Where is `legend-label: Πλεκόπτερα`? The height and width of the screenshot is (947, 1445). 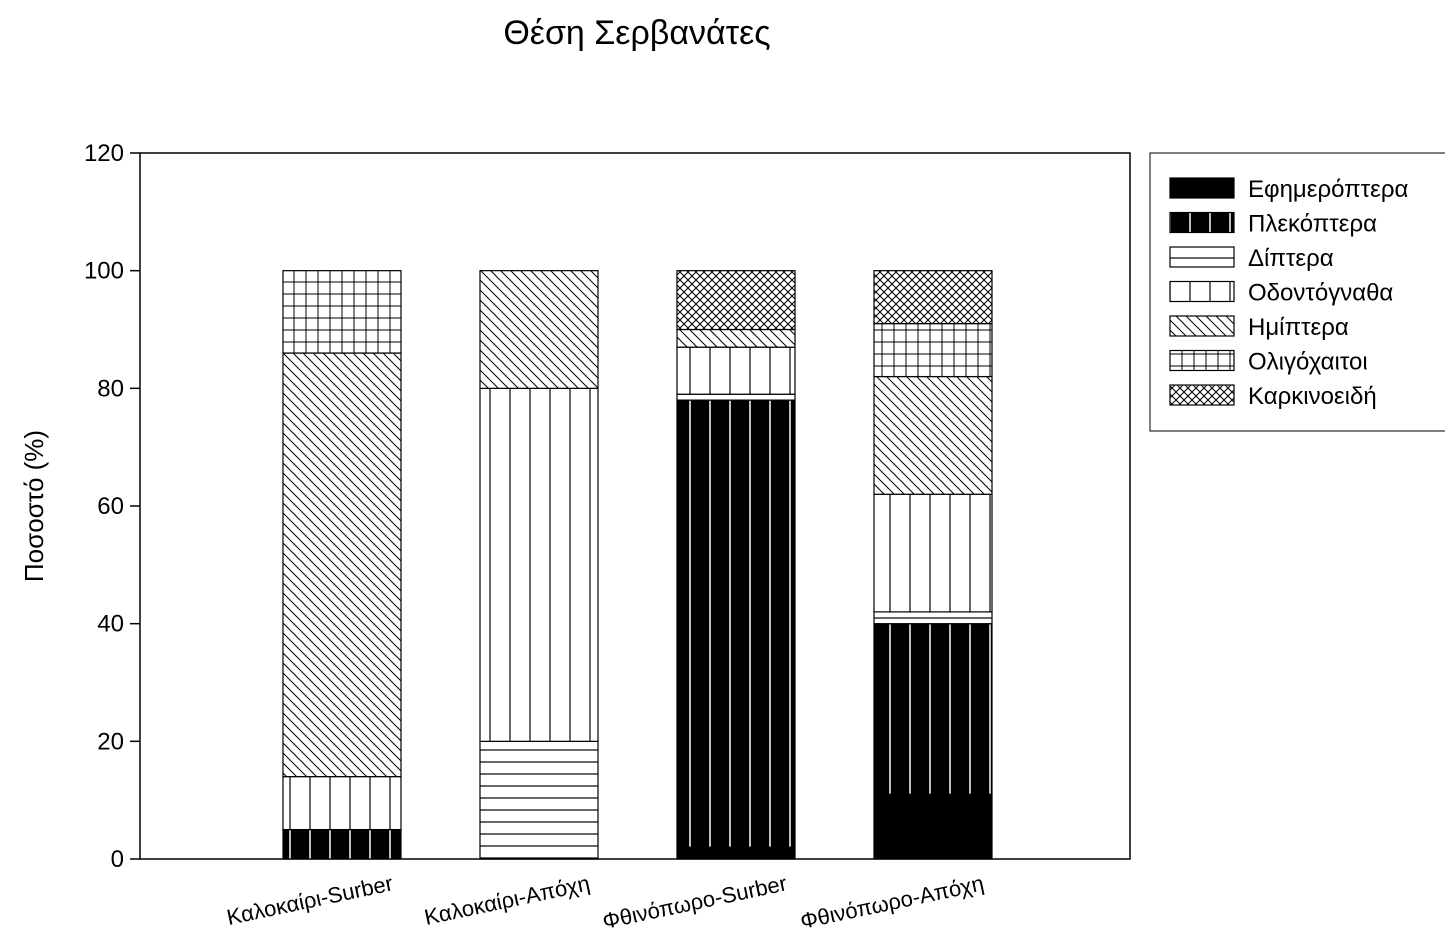 legend-label: Πλεκόπτερα is located at coordinates (1312, 224).